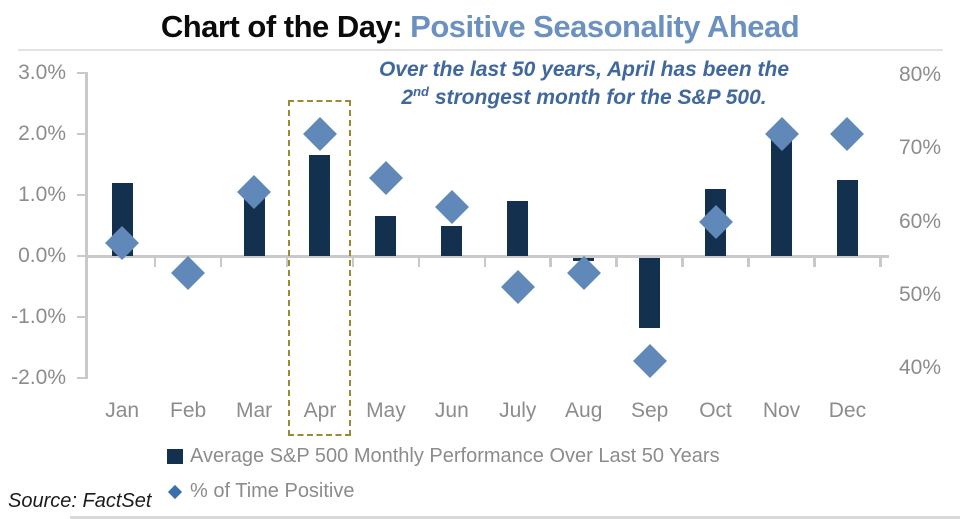 This screenshot has height=519, width=960. Describe the element at coordinates (781, 410) in the screenshot. I see `month-label-Nov: Nov` at that location.